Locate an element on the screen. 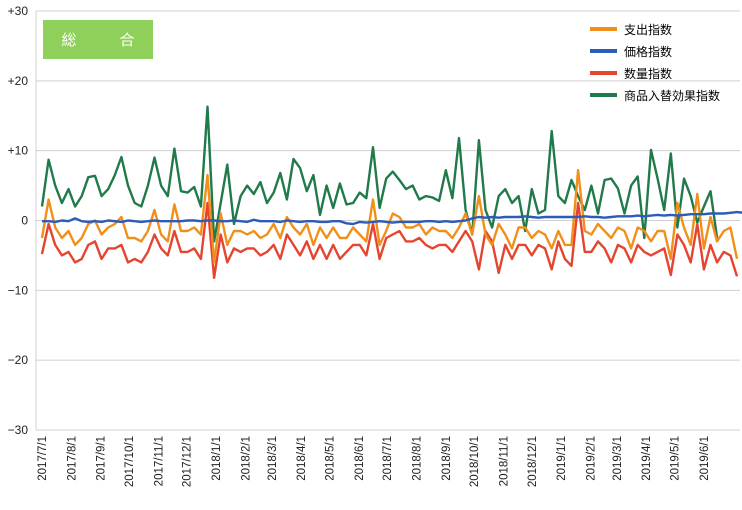  x-tick-label: 2018/9/1 is located at coordinates (447, 458).